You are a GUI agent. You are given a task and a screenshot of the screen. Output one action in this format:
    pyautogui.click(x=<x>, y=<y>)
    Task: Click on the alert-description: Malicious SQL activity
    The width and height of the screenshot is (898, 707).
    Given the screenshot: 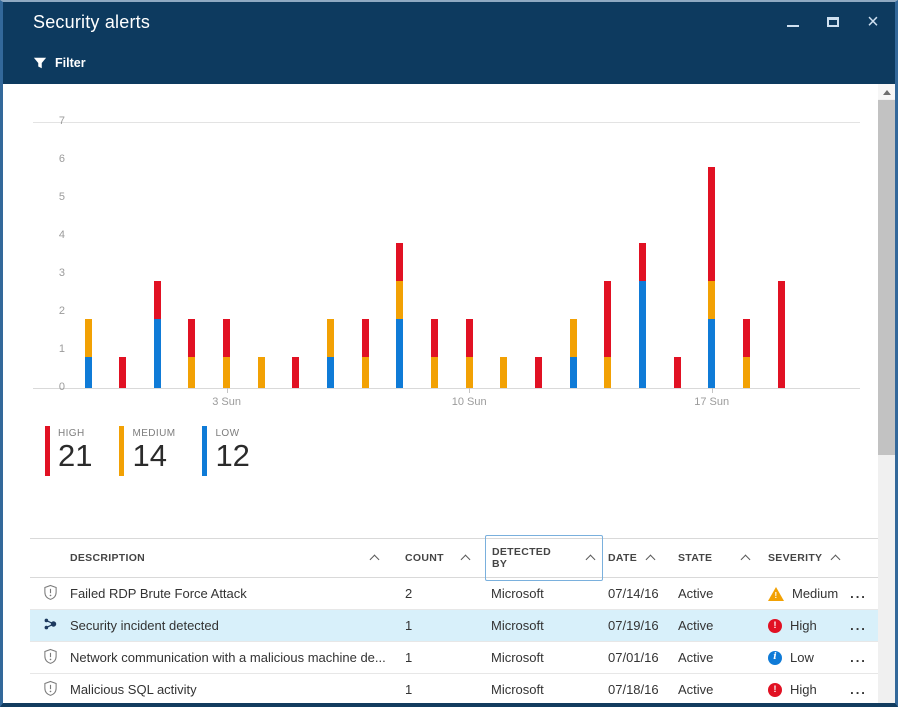 What is the action you would take?
    pyautogui.click(x=133, y=689)
    